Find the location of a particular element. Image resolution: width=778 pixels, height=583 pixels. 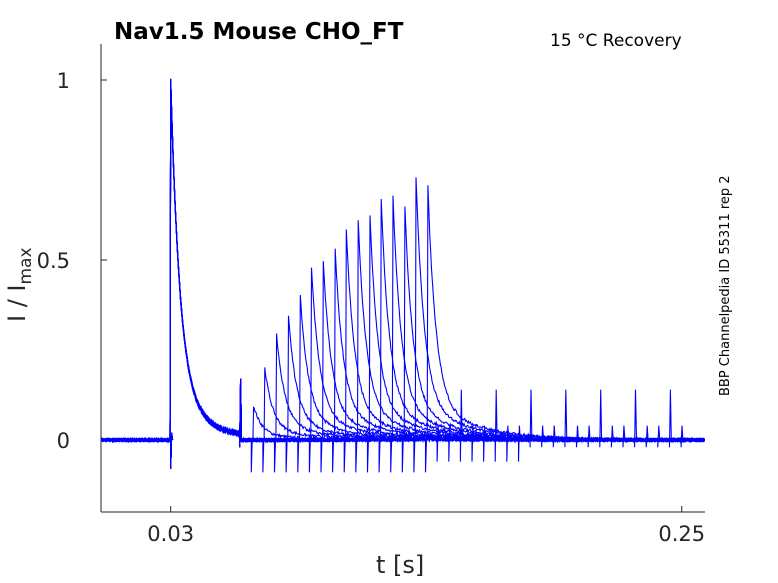

y-tick-label: 1 is located at coordinates (63, 81).